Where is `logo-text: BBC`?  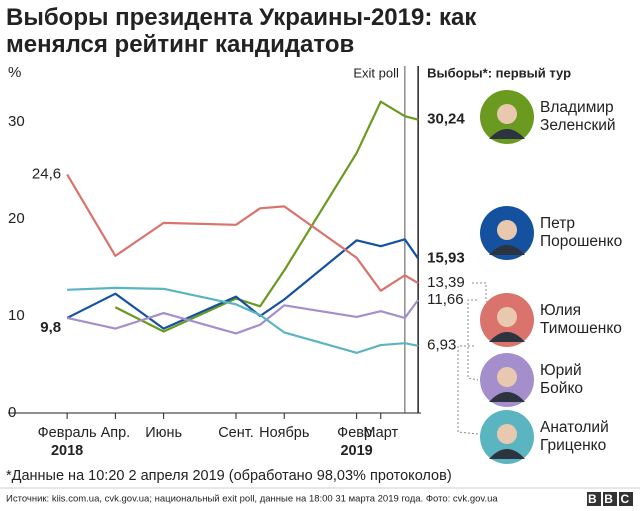
logo-text: BBC is located at coordinates (612, 499).